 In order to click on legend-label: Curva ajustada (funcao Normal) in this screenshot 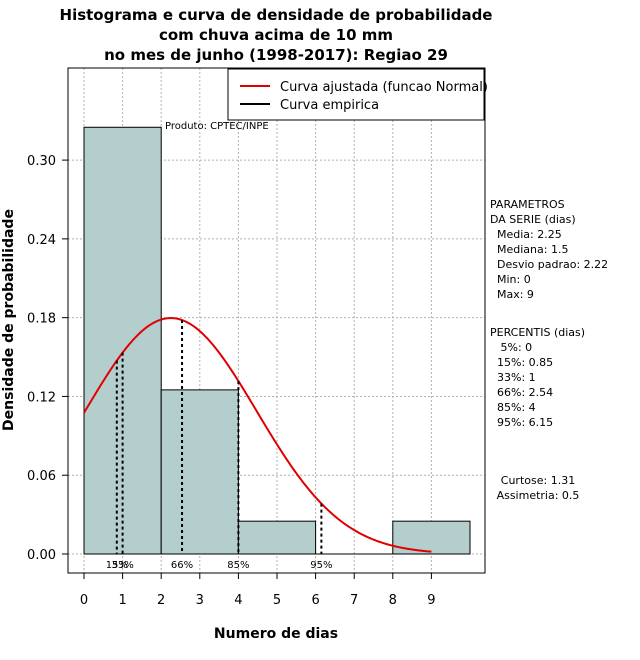, I will do `click(384, 87)`.